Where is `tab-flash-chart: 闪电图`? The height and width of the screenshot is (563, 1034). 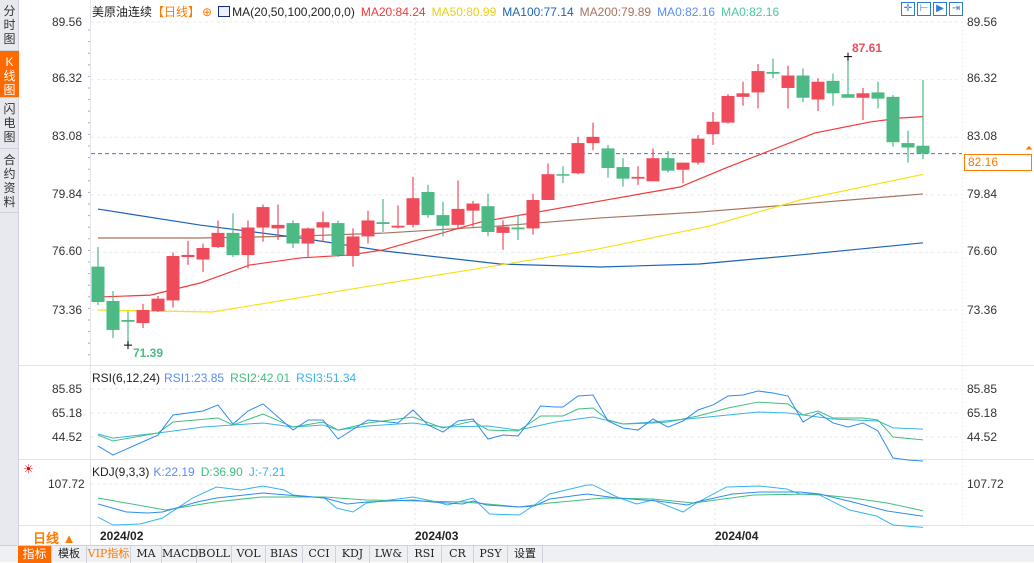
tab-flash-chart: 闪电图 is located at coordinates (9, 123).